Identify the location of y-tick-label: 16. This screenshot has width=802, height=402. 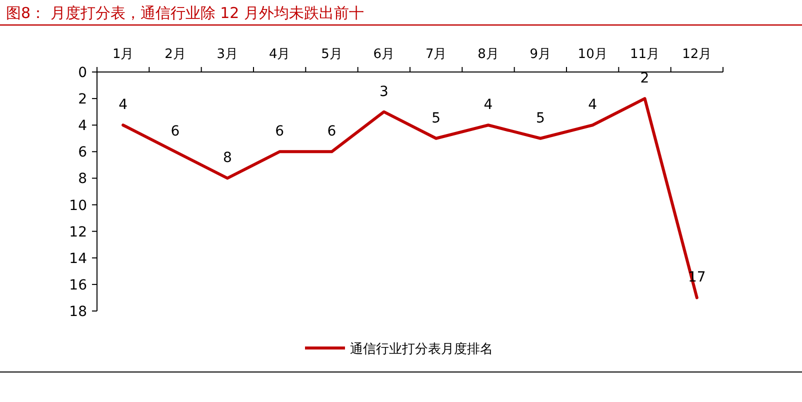
(78, 285).